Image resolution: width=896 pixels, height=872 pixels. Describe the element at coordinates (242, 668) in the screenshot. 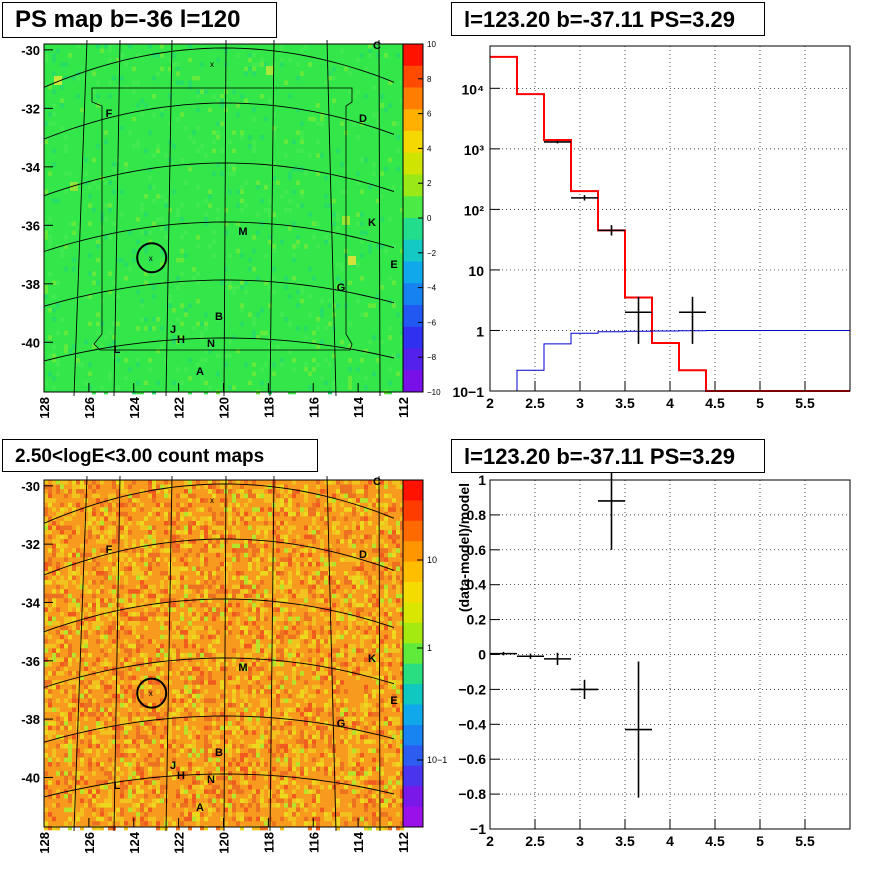

I see `source-label: M` at that location.